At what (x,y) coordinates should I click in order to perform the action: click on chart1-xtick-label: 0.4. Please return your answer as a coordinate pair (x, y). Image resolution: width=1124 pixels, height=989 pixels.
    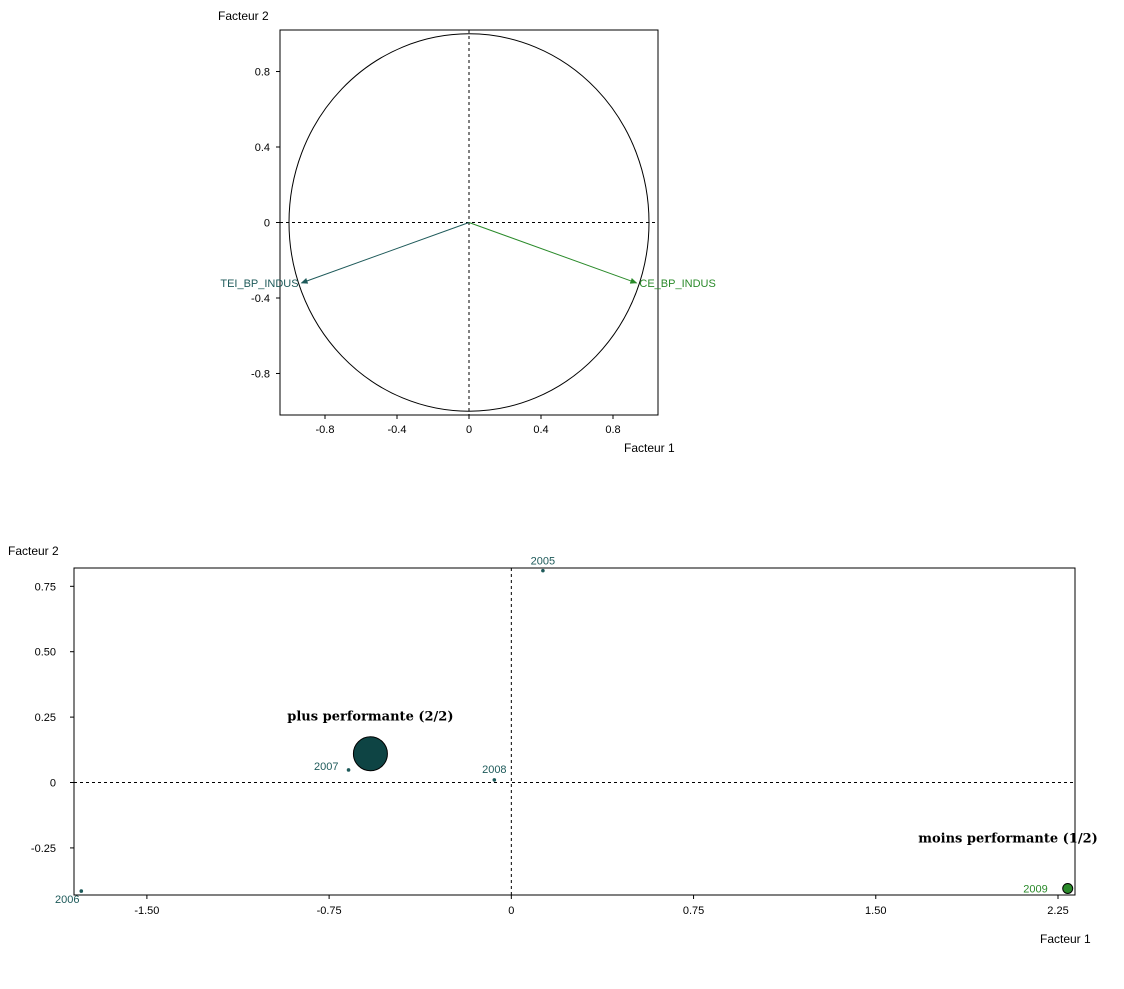
    Looking at the image, I should click on (540, 430).